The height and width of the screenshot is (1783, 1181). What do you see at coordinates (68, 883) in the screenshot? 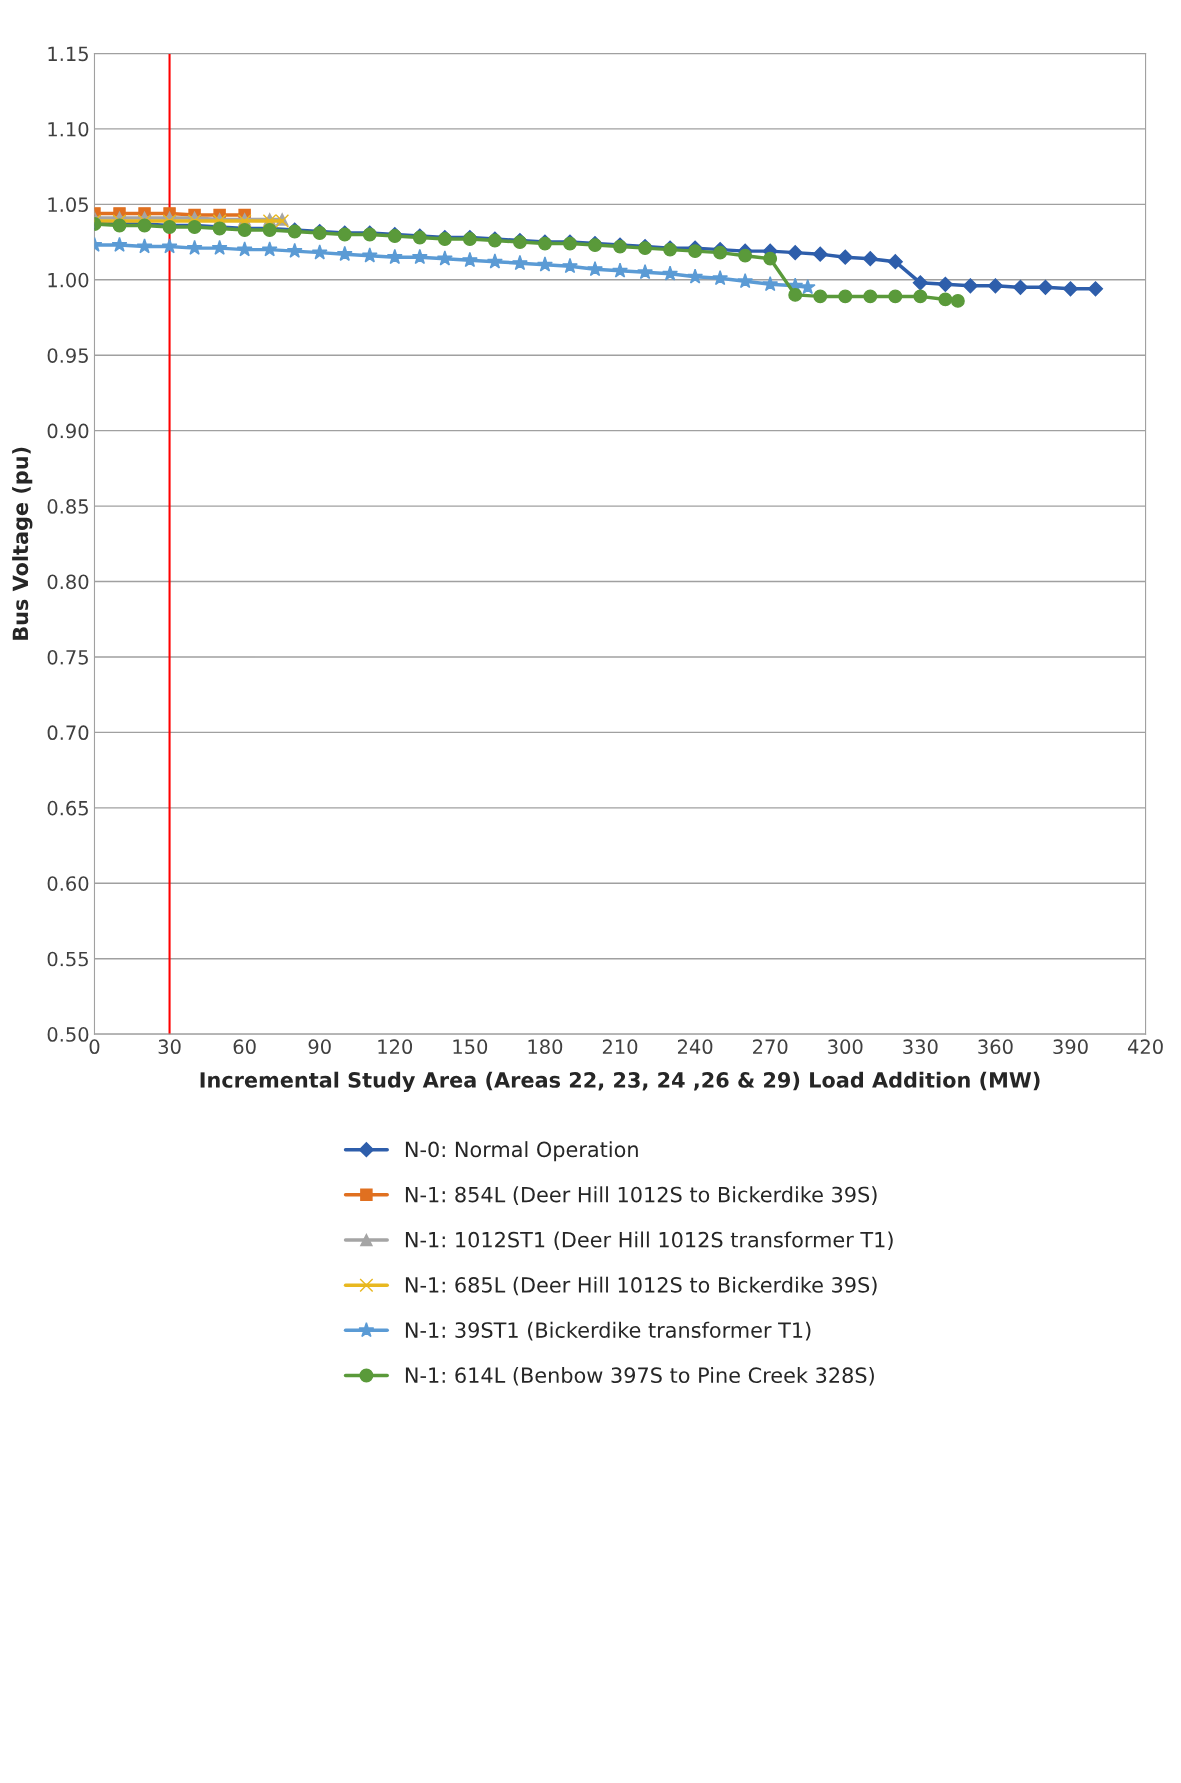
I see `y-tick-label: 0.60` at bounding box center [68, 883].